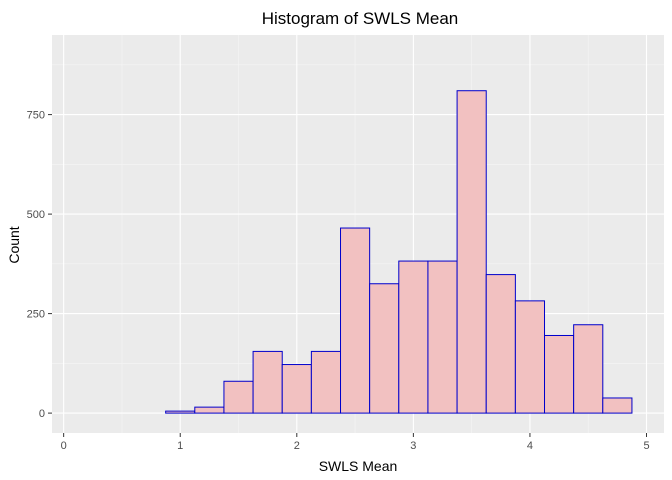  What do you see at coordinates (42, 414) in the screenshot?
I see `y-tick-label: 0` at bounding box center [42, 414].